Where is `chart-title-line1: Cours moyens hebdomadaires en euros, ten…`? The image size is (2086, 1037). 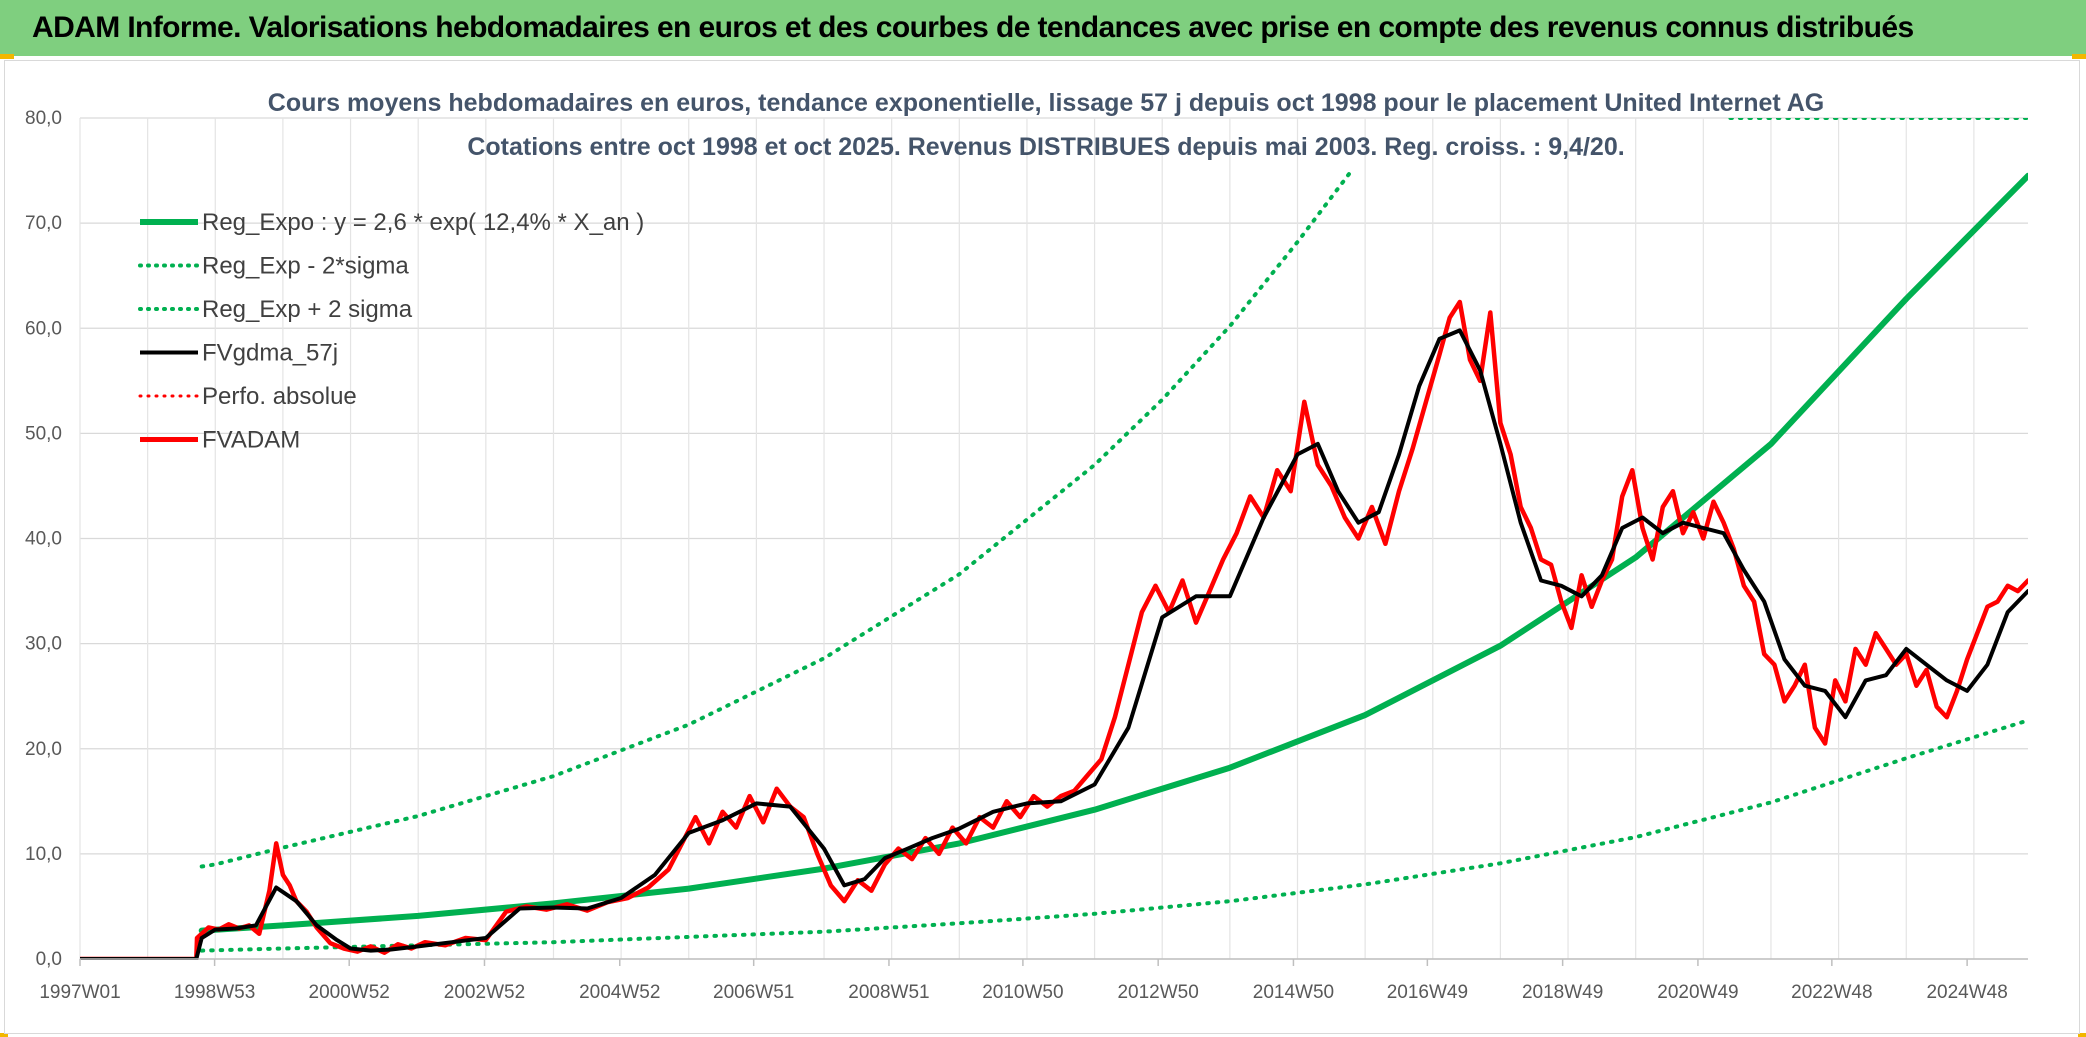 chart-title-line1: Cours moyens hebdomadaires en euros, ten… is located at coordinates (1046, 103).